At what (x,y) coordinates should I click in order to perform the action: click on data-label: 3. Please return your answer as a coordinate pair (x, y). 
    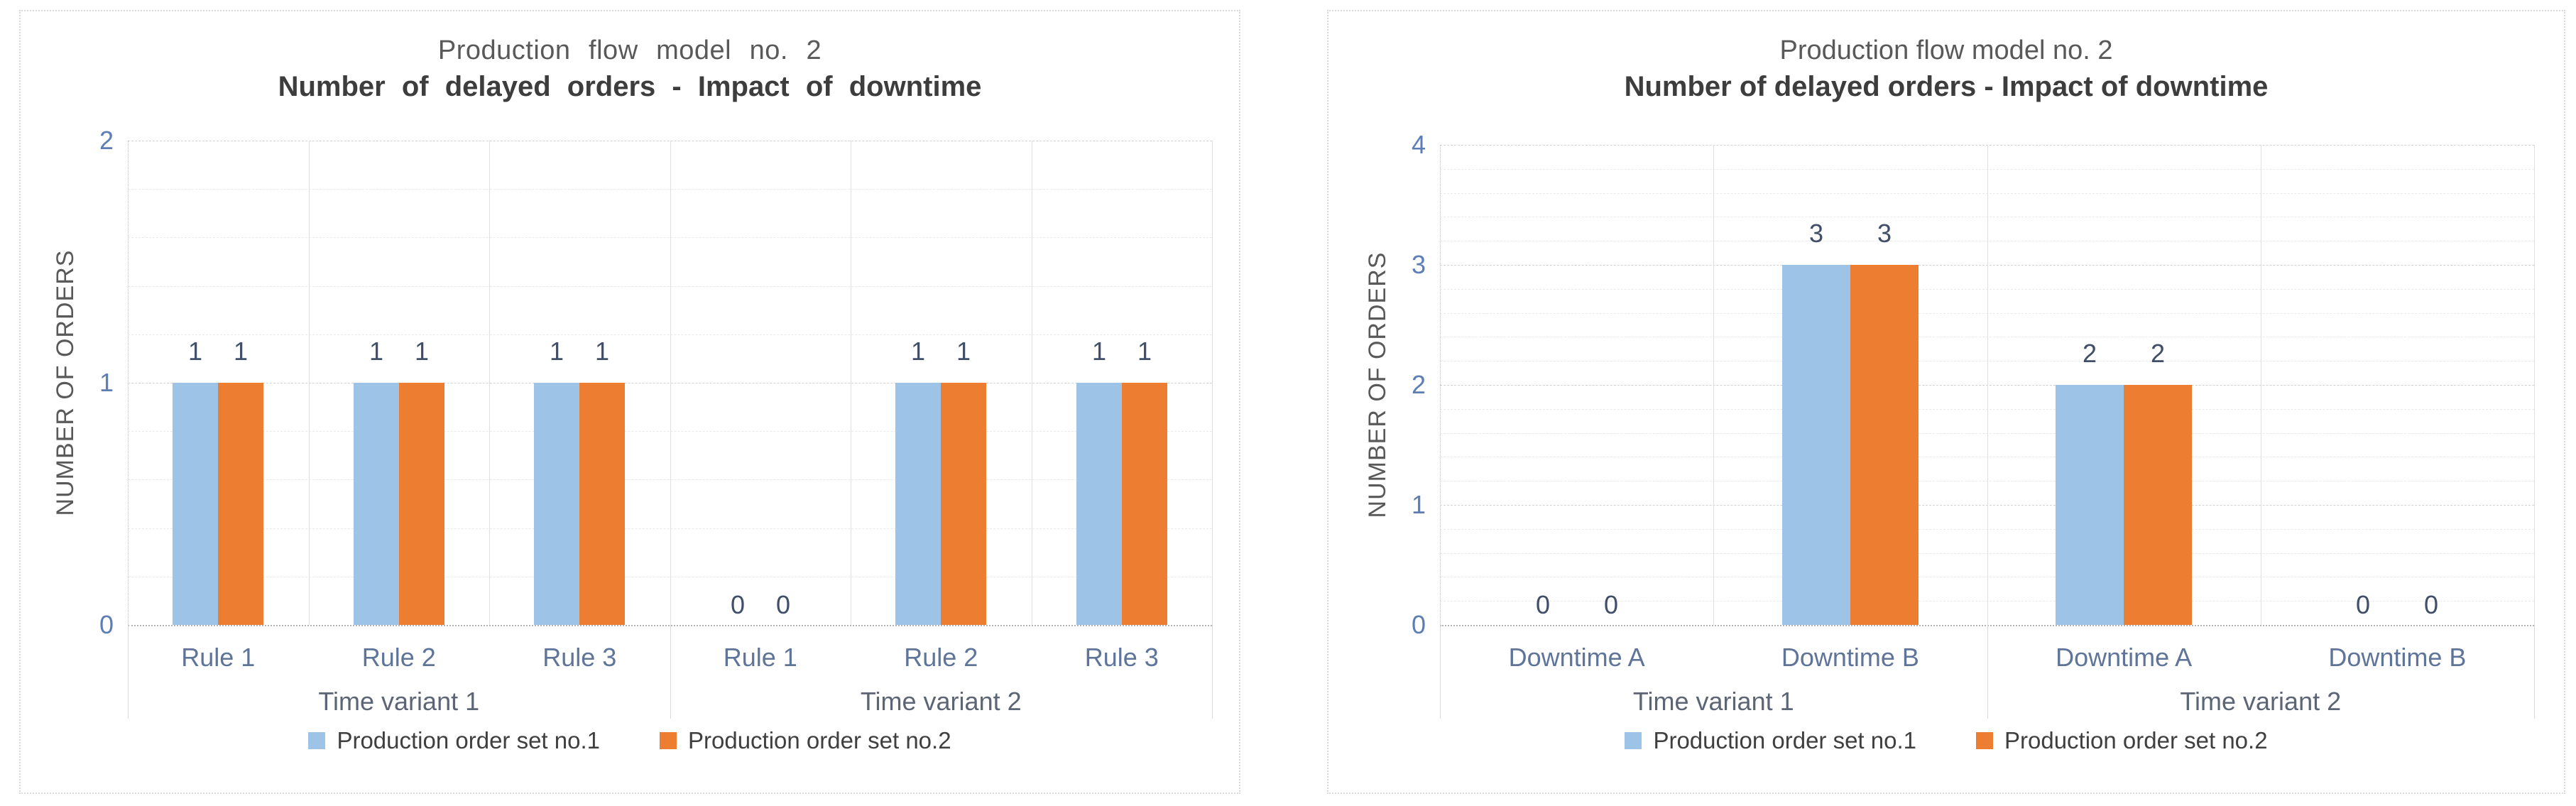
    Looking at the image, I should click on (1884, 233).